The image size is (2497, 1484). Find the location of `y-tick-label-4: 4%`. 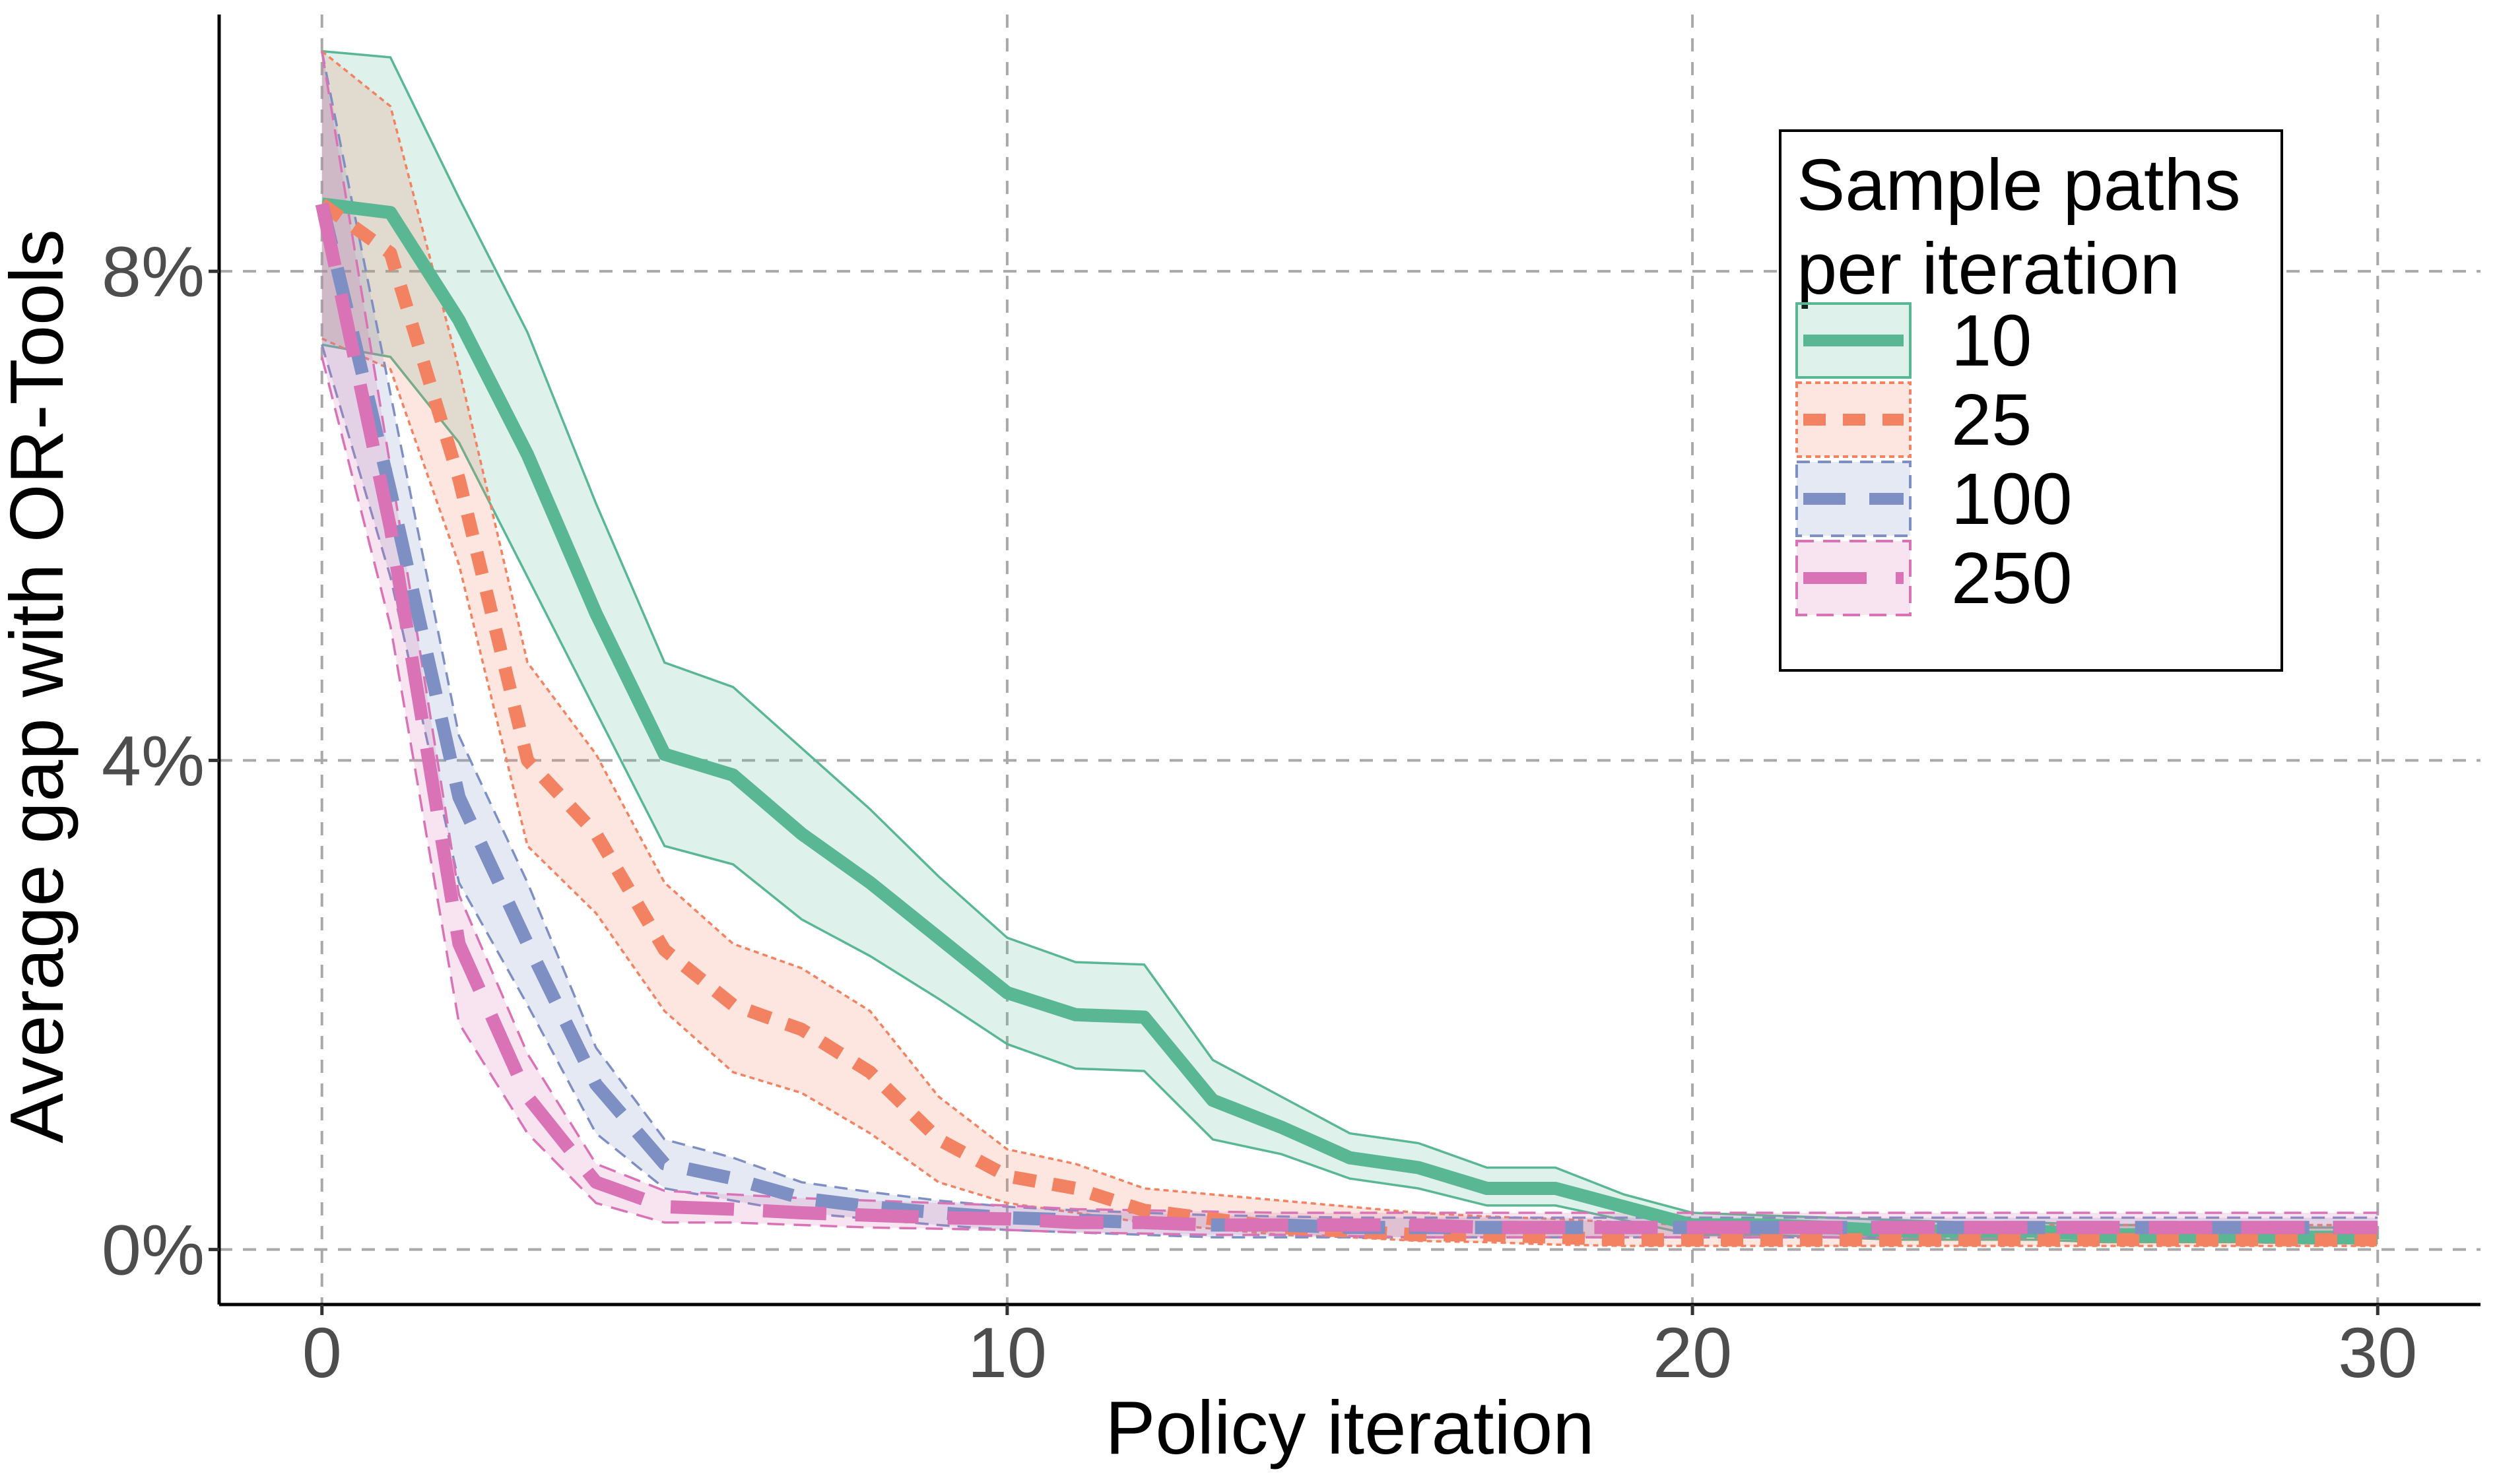

y-tick-label-4: 4% is located at coordinates (153, 760).